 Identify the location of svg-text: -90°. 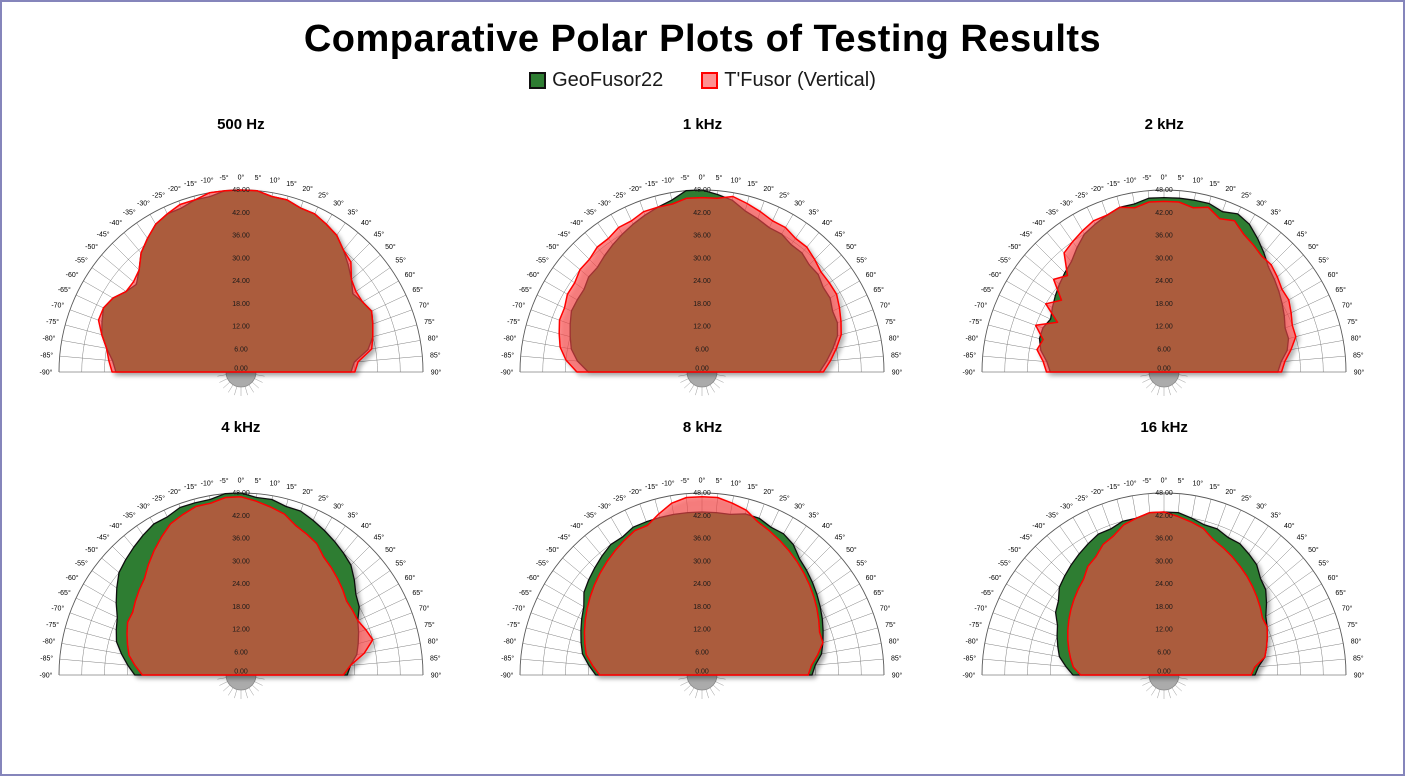
(45, 675).